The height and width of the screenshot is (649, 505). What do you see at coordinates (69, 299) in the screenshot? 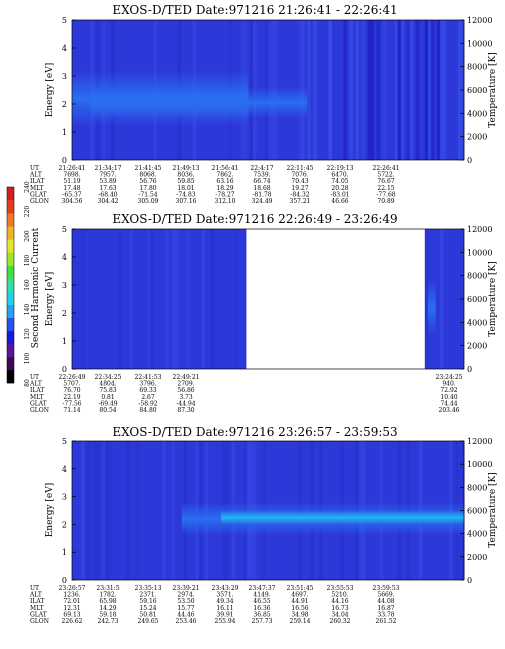
I see `panel-2-y-ticks: 0 1 2 3 4 5` at bounding box center [69, 299].